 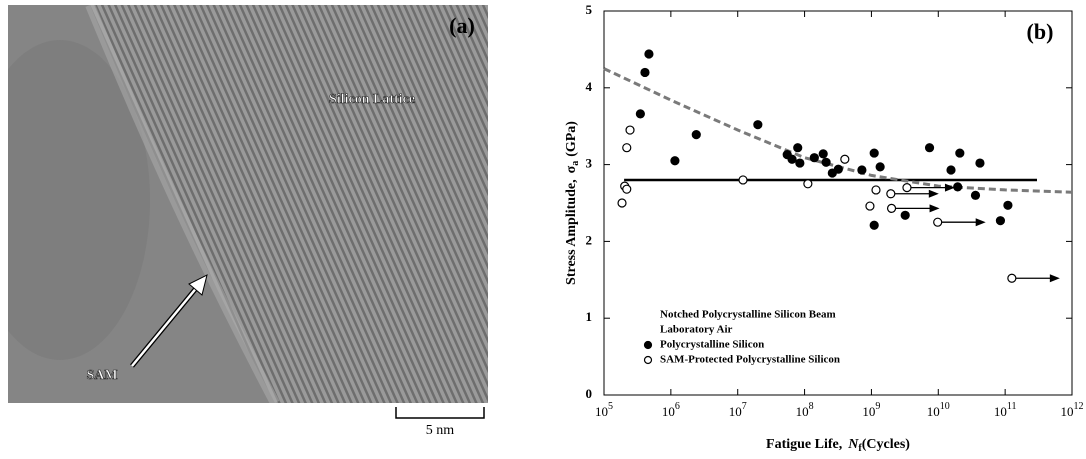 What do you see at coordinates (610, 406) in the screenshot?
I see `x-tick-exponent: 5` at bounding box center [610, 406].